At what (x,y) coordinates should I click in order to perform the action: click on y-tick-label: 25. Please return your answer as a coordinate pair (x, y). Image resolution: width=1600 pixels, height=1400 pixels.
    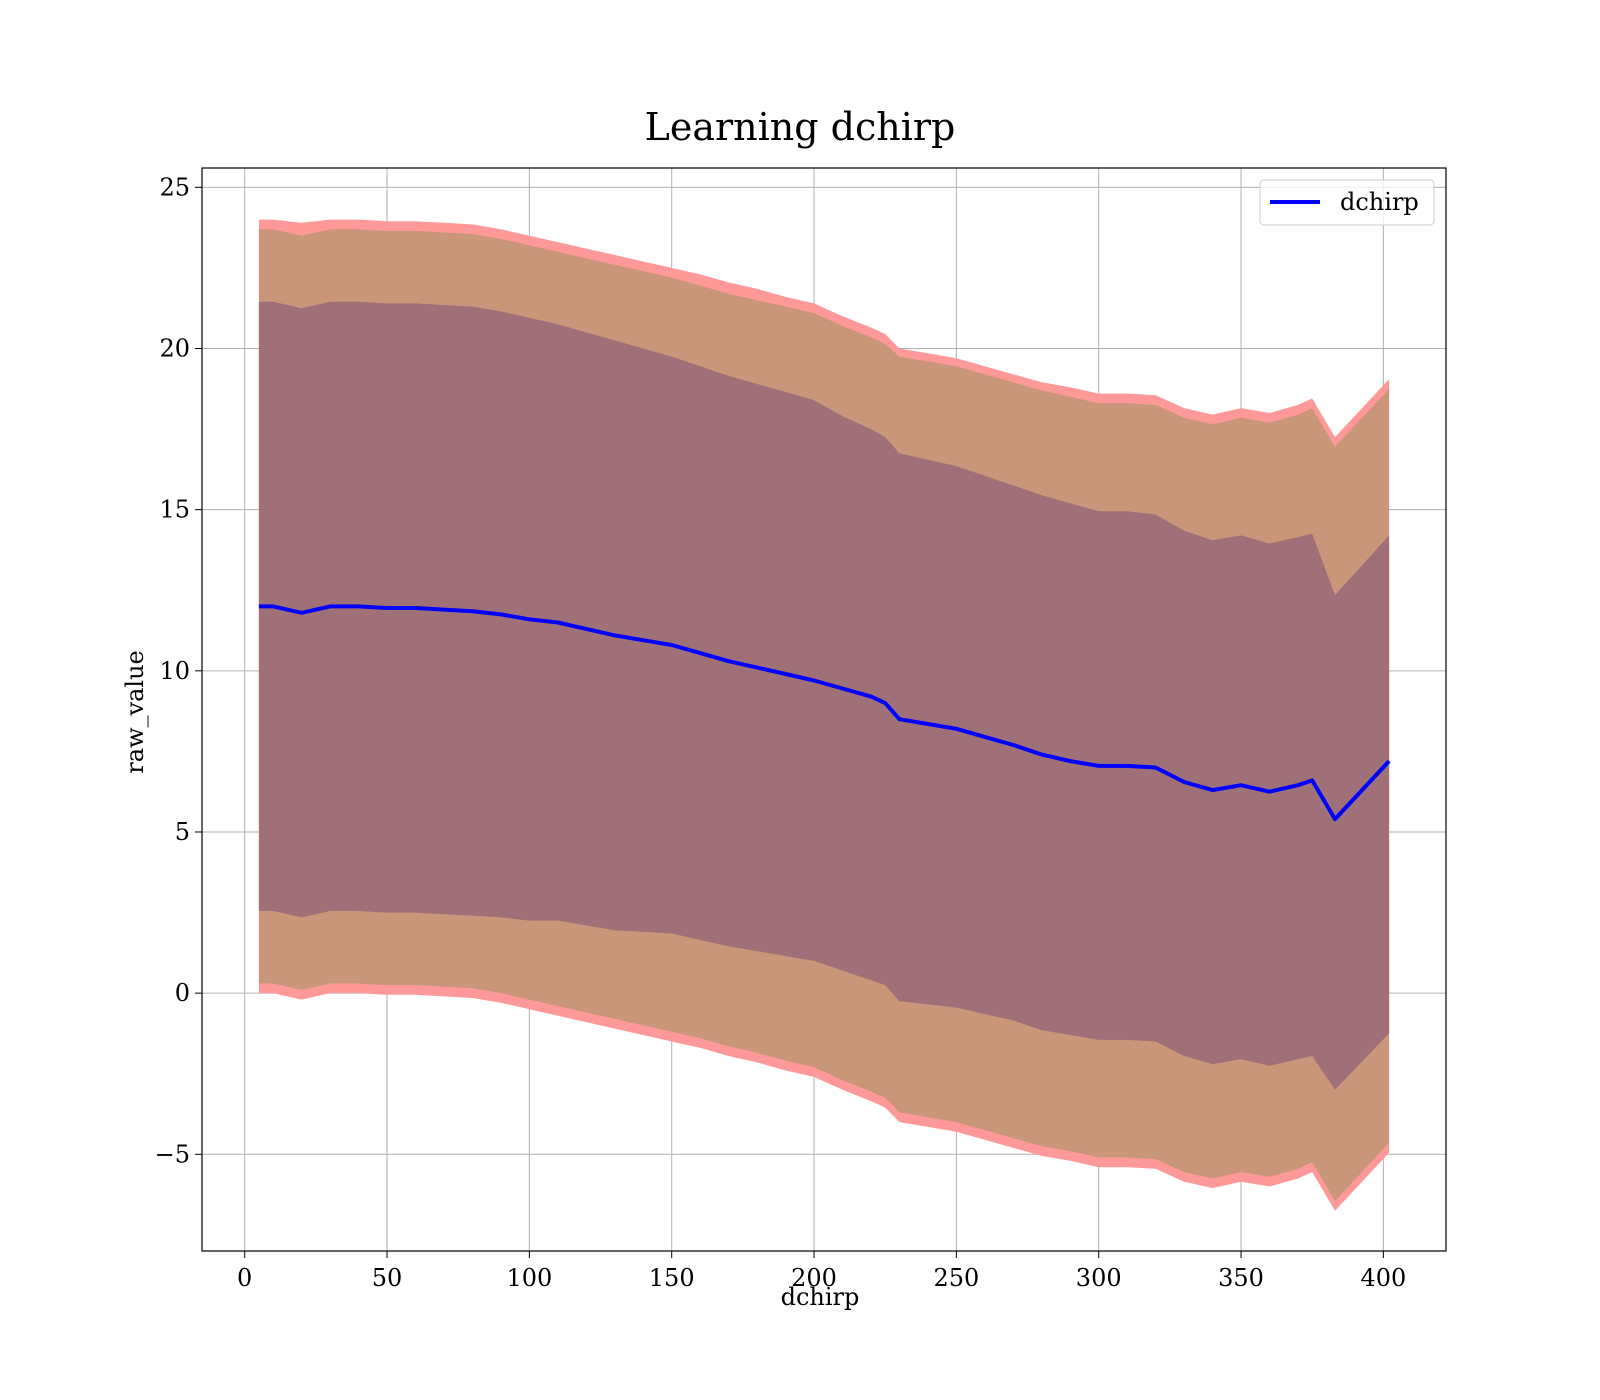
    Looking at the image, I should click on (174, 187).